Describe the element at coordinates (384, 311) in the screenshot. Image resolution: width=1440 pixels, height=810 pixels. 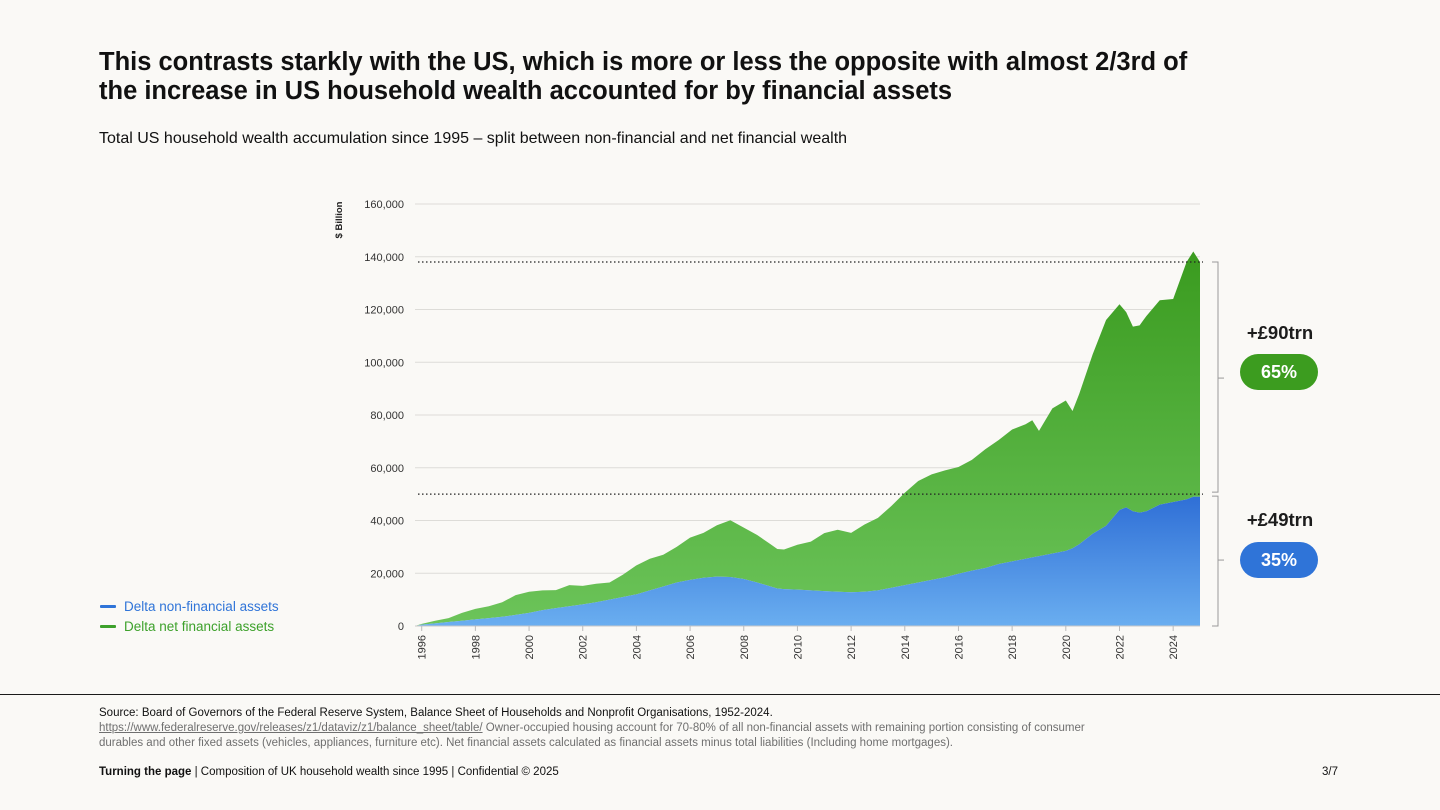
I see `y-tick-label: 120,000` at that location.